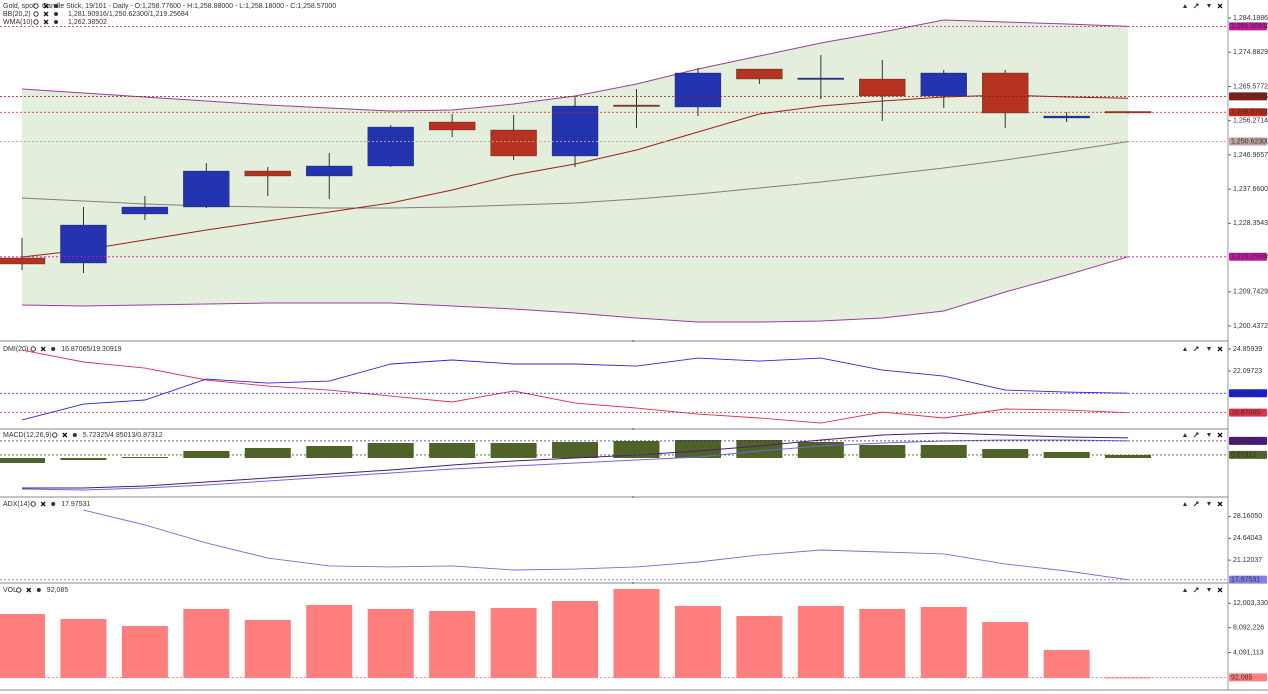 The image size is (1268, 694). Describe the element at coordinates (1250, 52) in the screenshot. I see `y-tick-label: 1,274.88292` at that location.